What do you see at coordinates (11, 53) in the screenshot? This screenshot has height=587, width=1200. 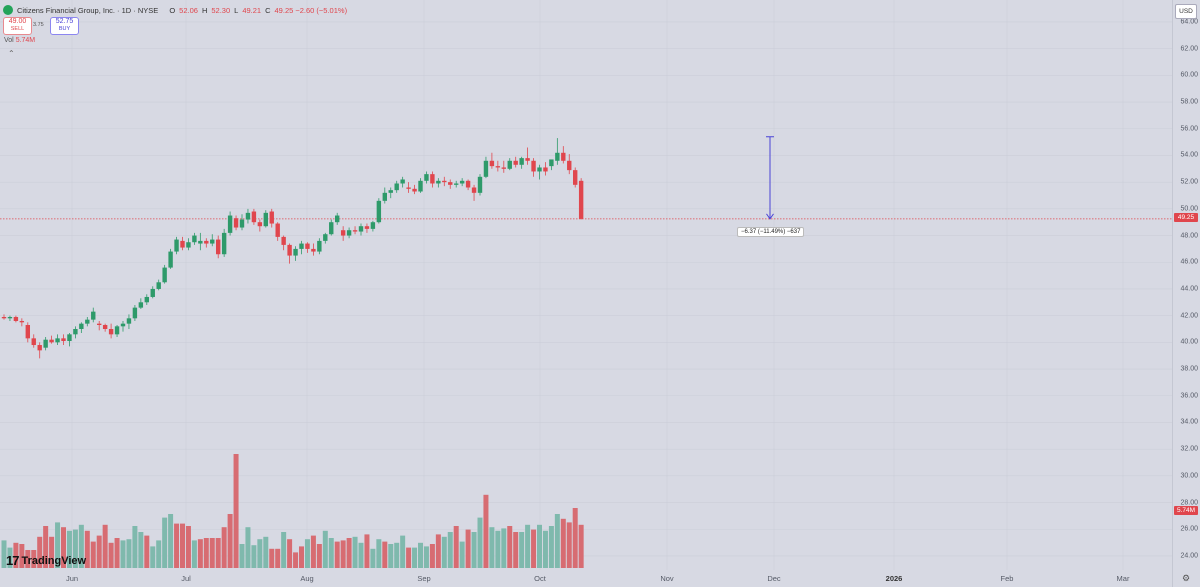 I see `chevron-up-icon: ⌃` at bounding box center [11, 53].